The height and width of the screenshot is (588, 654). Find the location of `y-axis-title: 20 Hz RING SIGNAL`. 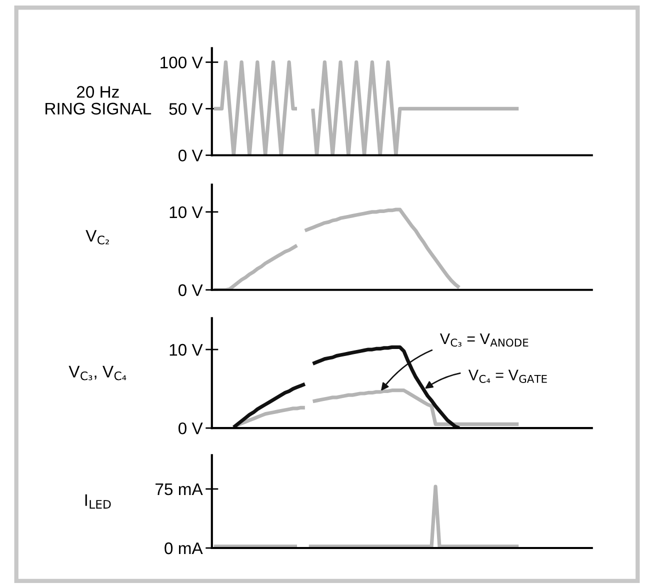

y-axis-title: 20 Hz RING SIGNAL is located at coordinates (99, 100).